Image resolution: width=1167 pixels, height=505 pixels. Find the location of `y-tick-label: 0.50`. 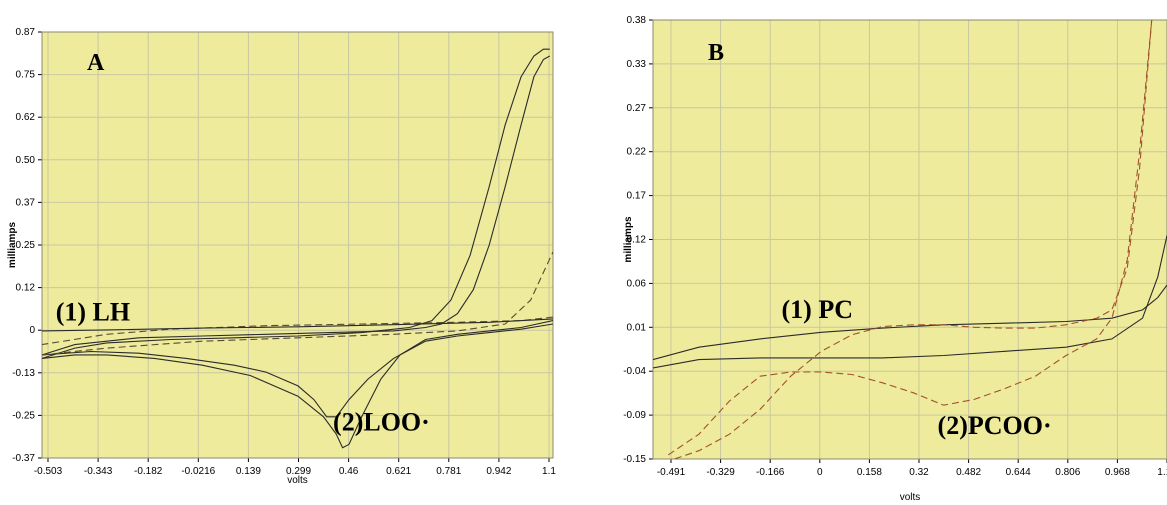

y-tick-label: 0.50 is located at coordinates (26, 160).